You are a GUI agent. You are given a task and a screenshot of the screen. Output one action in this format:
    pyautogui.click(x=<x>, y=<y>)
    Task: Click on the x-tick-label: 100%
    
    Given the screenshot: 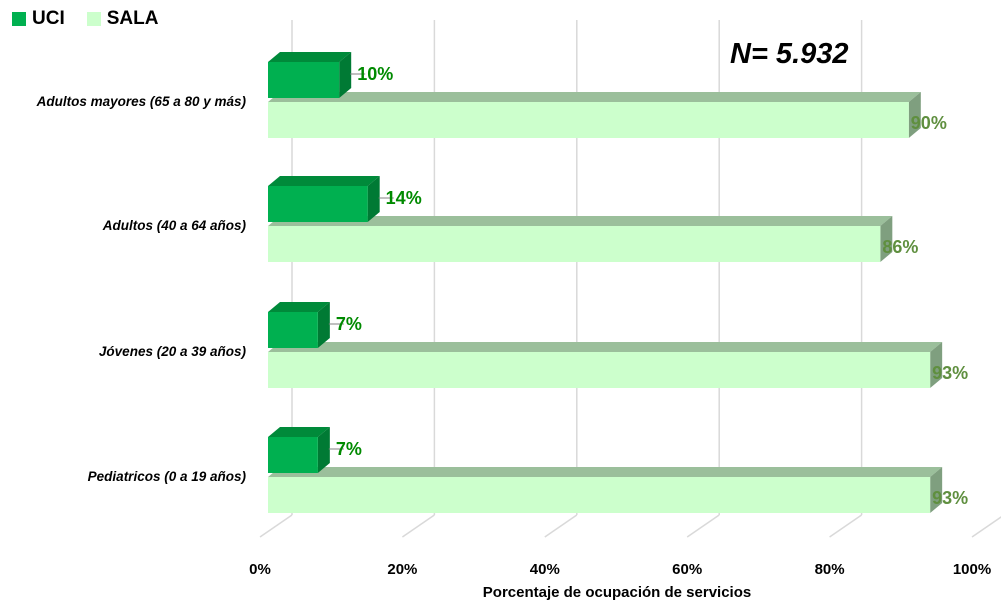 What is the action you would take?
    pyautogui.click(x=972, y=569)
    